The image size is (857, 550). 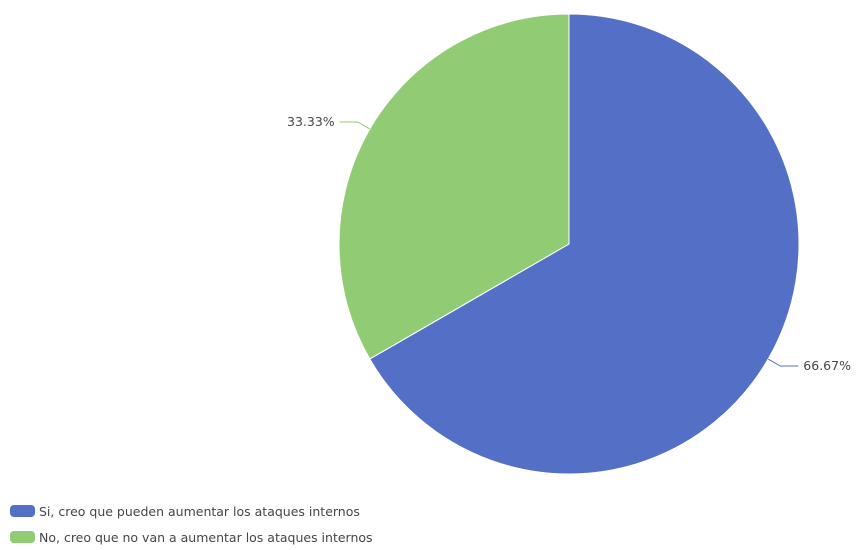 I want to click on slice-label-0: 66.67%, so click(x=827, y=365).